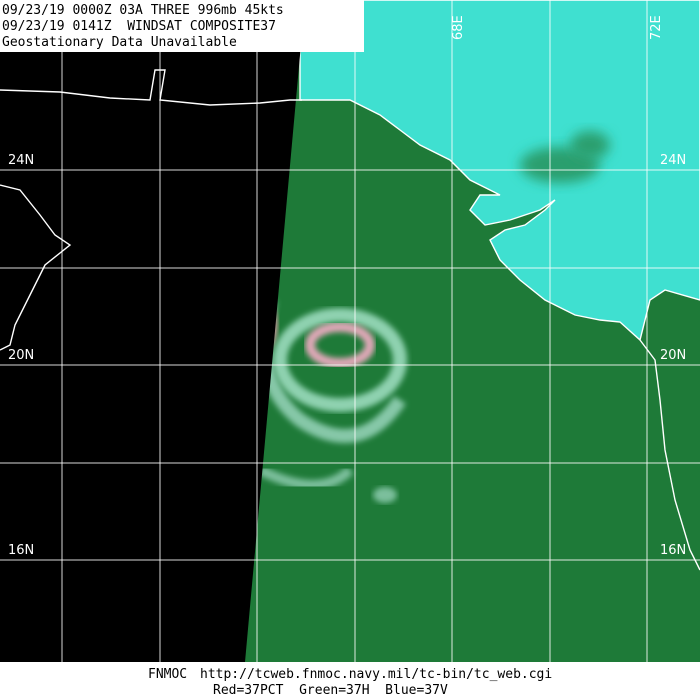  Describe the element at coordinates (330, 690) in the screenshot. I see `footer-channels: Red=37PCT Green=37H Blue=37V` at that location.